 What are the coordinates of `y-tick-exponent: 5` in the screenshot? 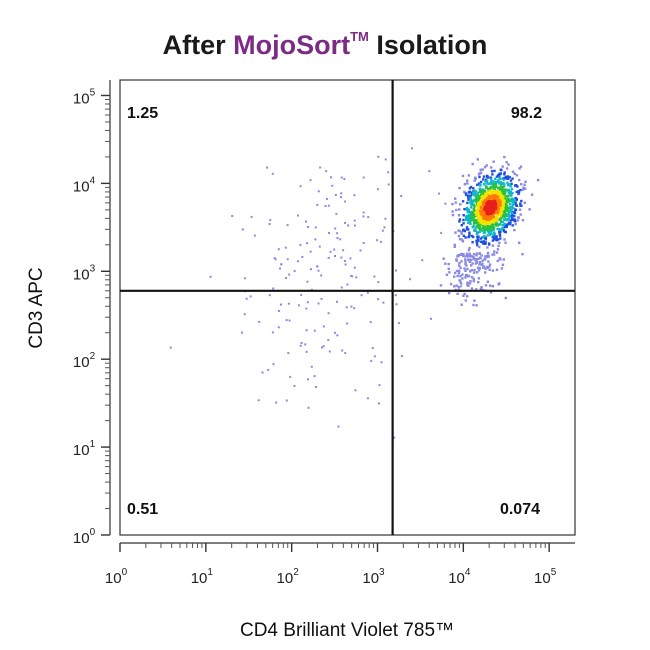 It's located at (93, 92).